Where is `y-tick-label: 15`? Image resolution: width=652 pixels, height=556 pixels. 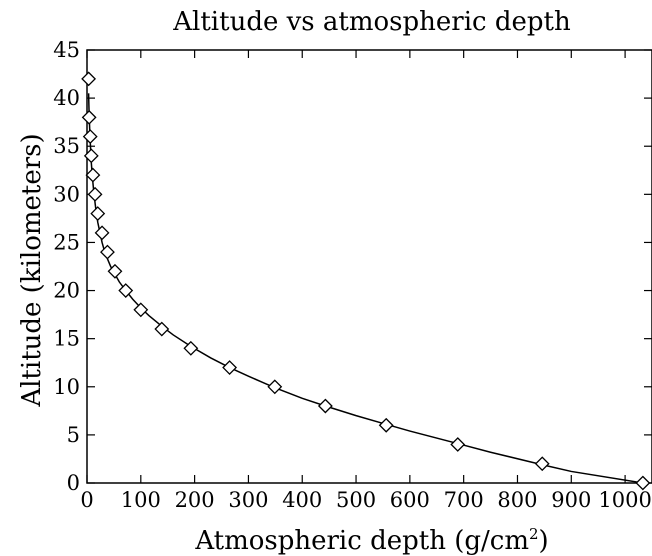 y-tick-label: 15 is located at coordinates (66, 339).